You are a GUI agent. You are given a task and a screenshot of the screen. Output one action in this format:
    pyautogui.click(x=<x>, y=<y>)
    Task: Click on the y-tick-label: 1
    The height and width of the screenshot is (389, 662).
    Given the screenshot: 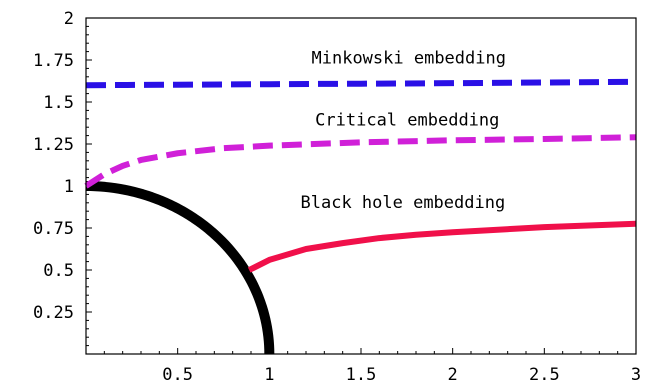 What is the action you would take?
    pyautogui.click(x=69, y=187)
    